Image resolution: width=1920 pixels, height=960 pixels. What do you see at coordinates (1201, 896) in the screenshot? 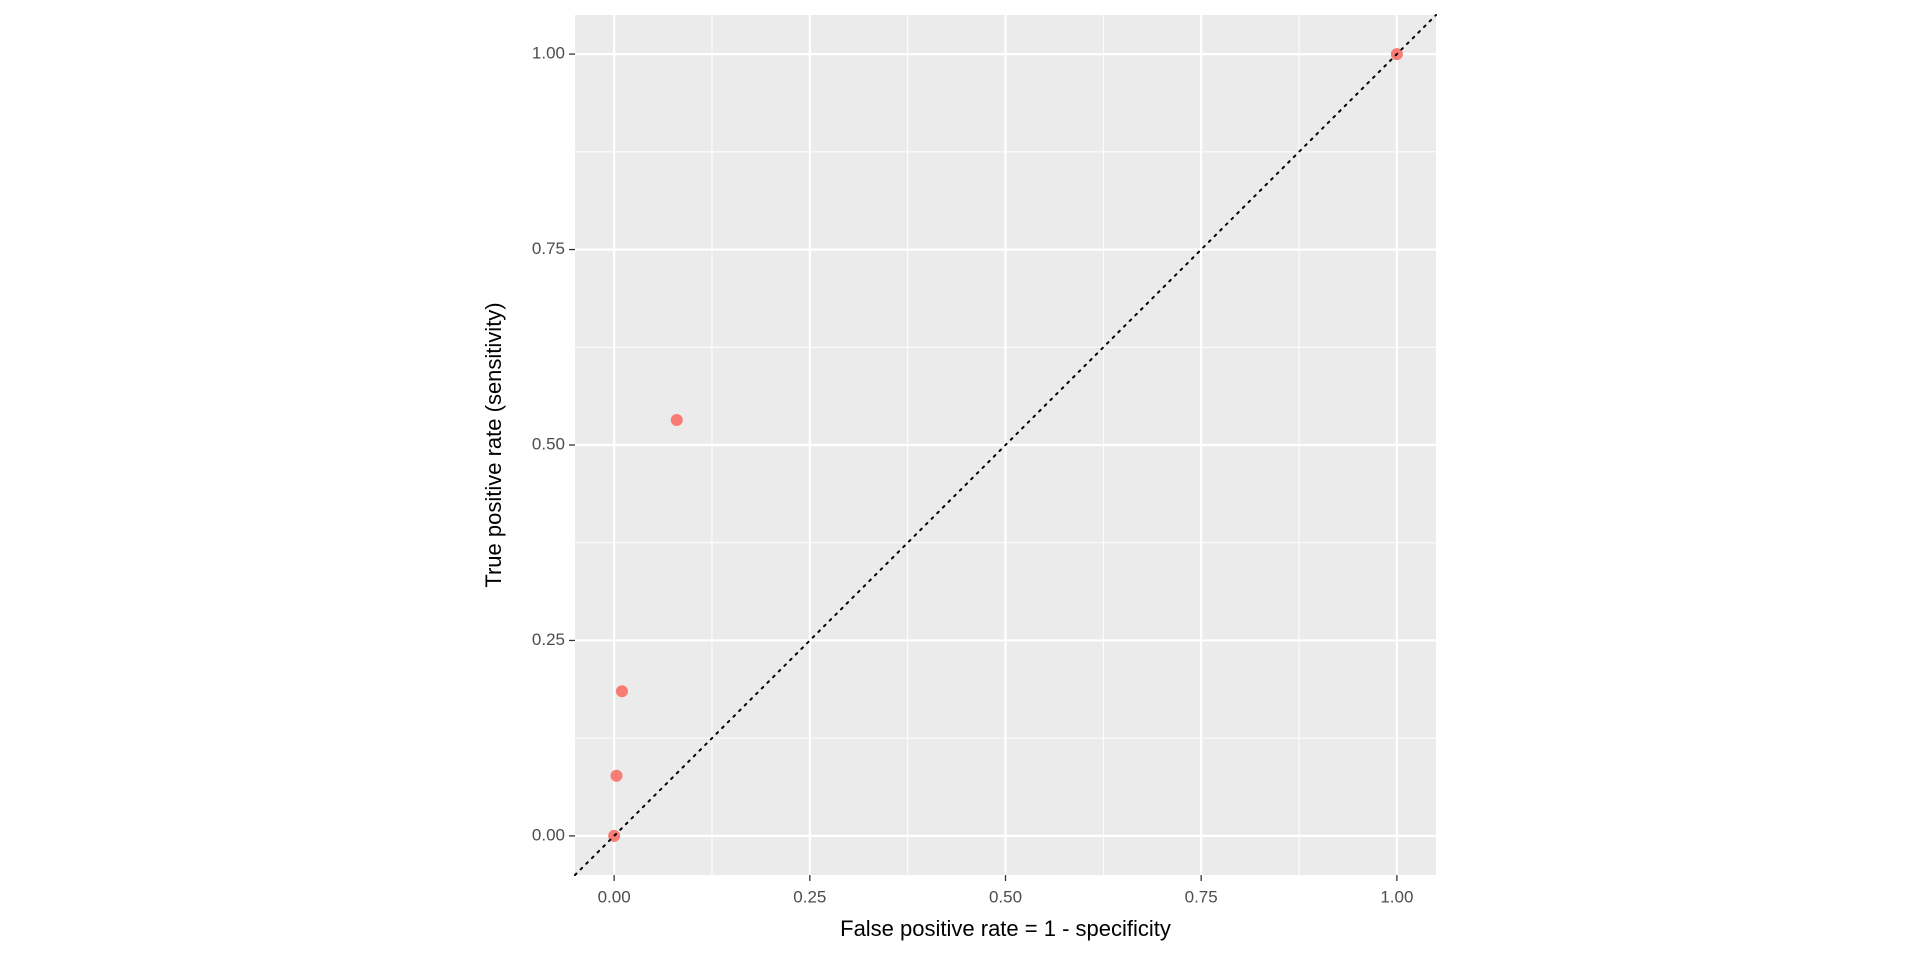
I see `x-tick-label: 0.75` at bounding box center [1201, 896].